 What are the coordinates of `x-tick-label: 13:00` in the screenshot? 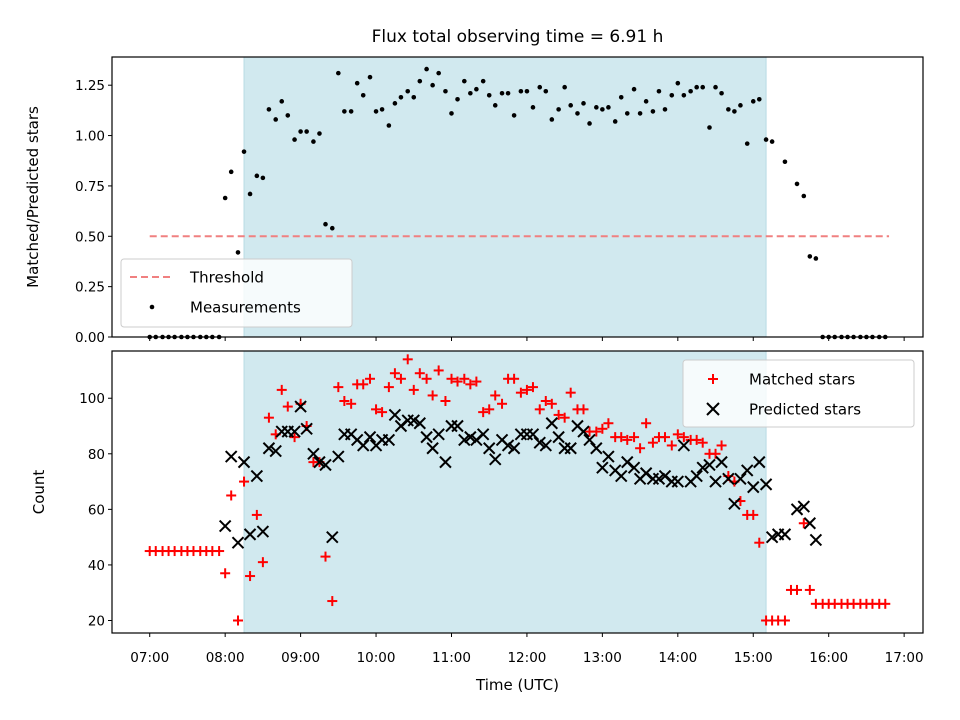 It's located at (602, 658).